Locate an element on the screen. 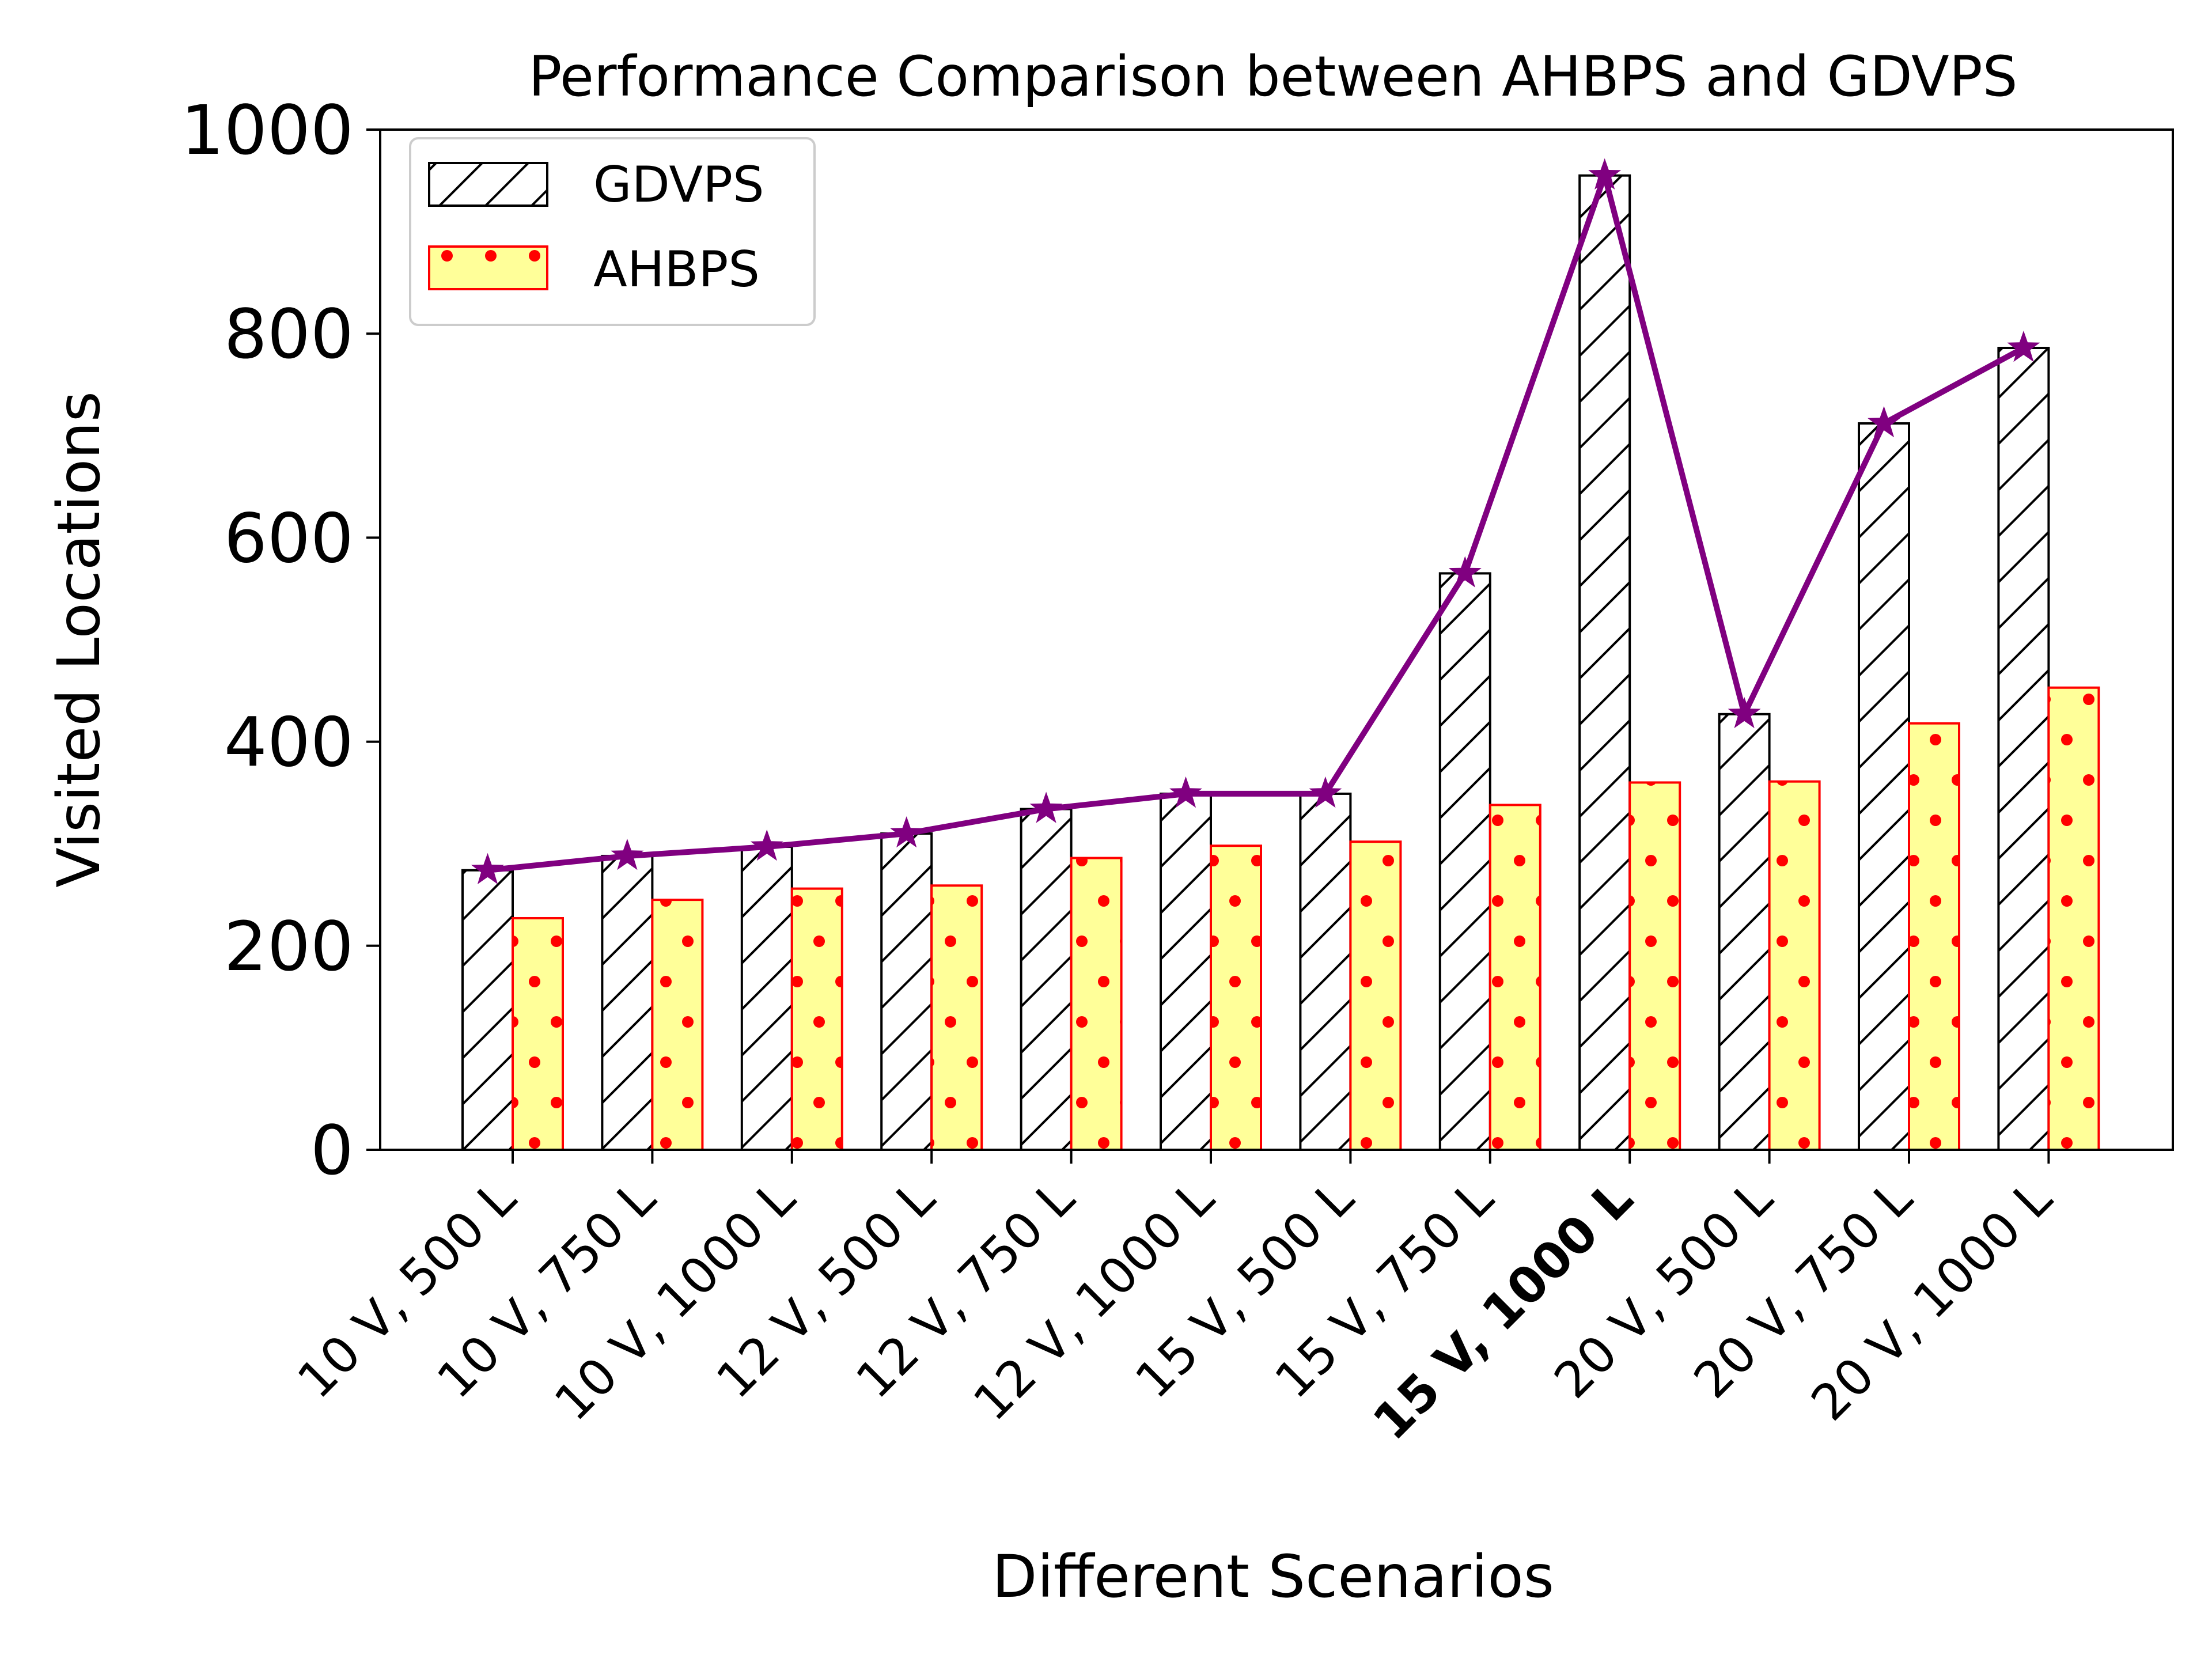 The height and width of the screenshot is (1659, 2212). line-marker-20-v-750-l is located at coordinates (1884, 422).